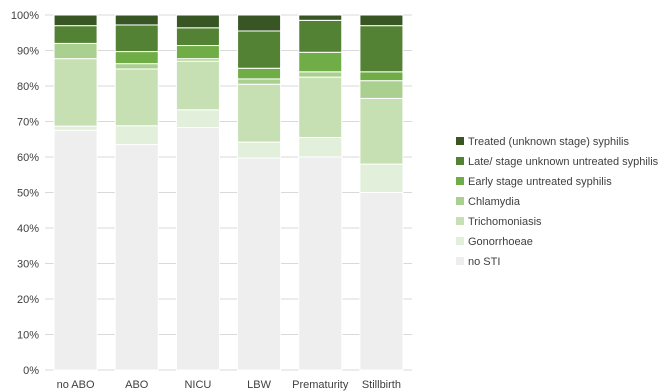  What do you see at coordinates (259, 385) in the screenshot?
I see `x-category-label: LBW` at bounding box center [259, 385].